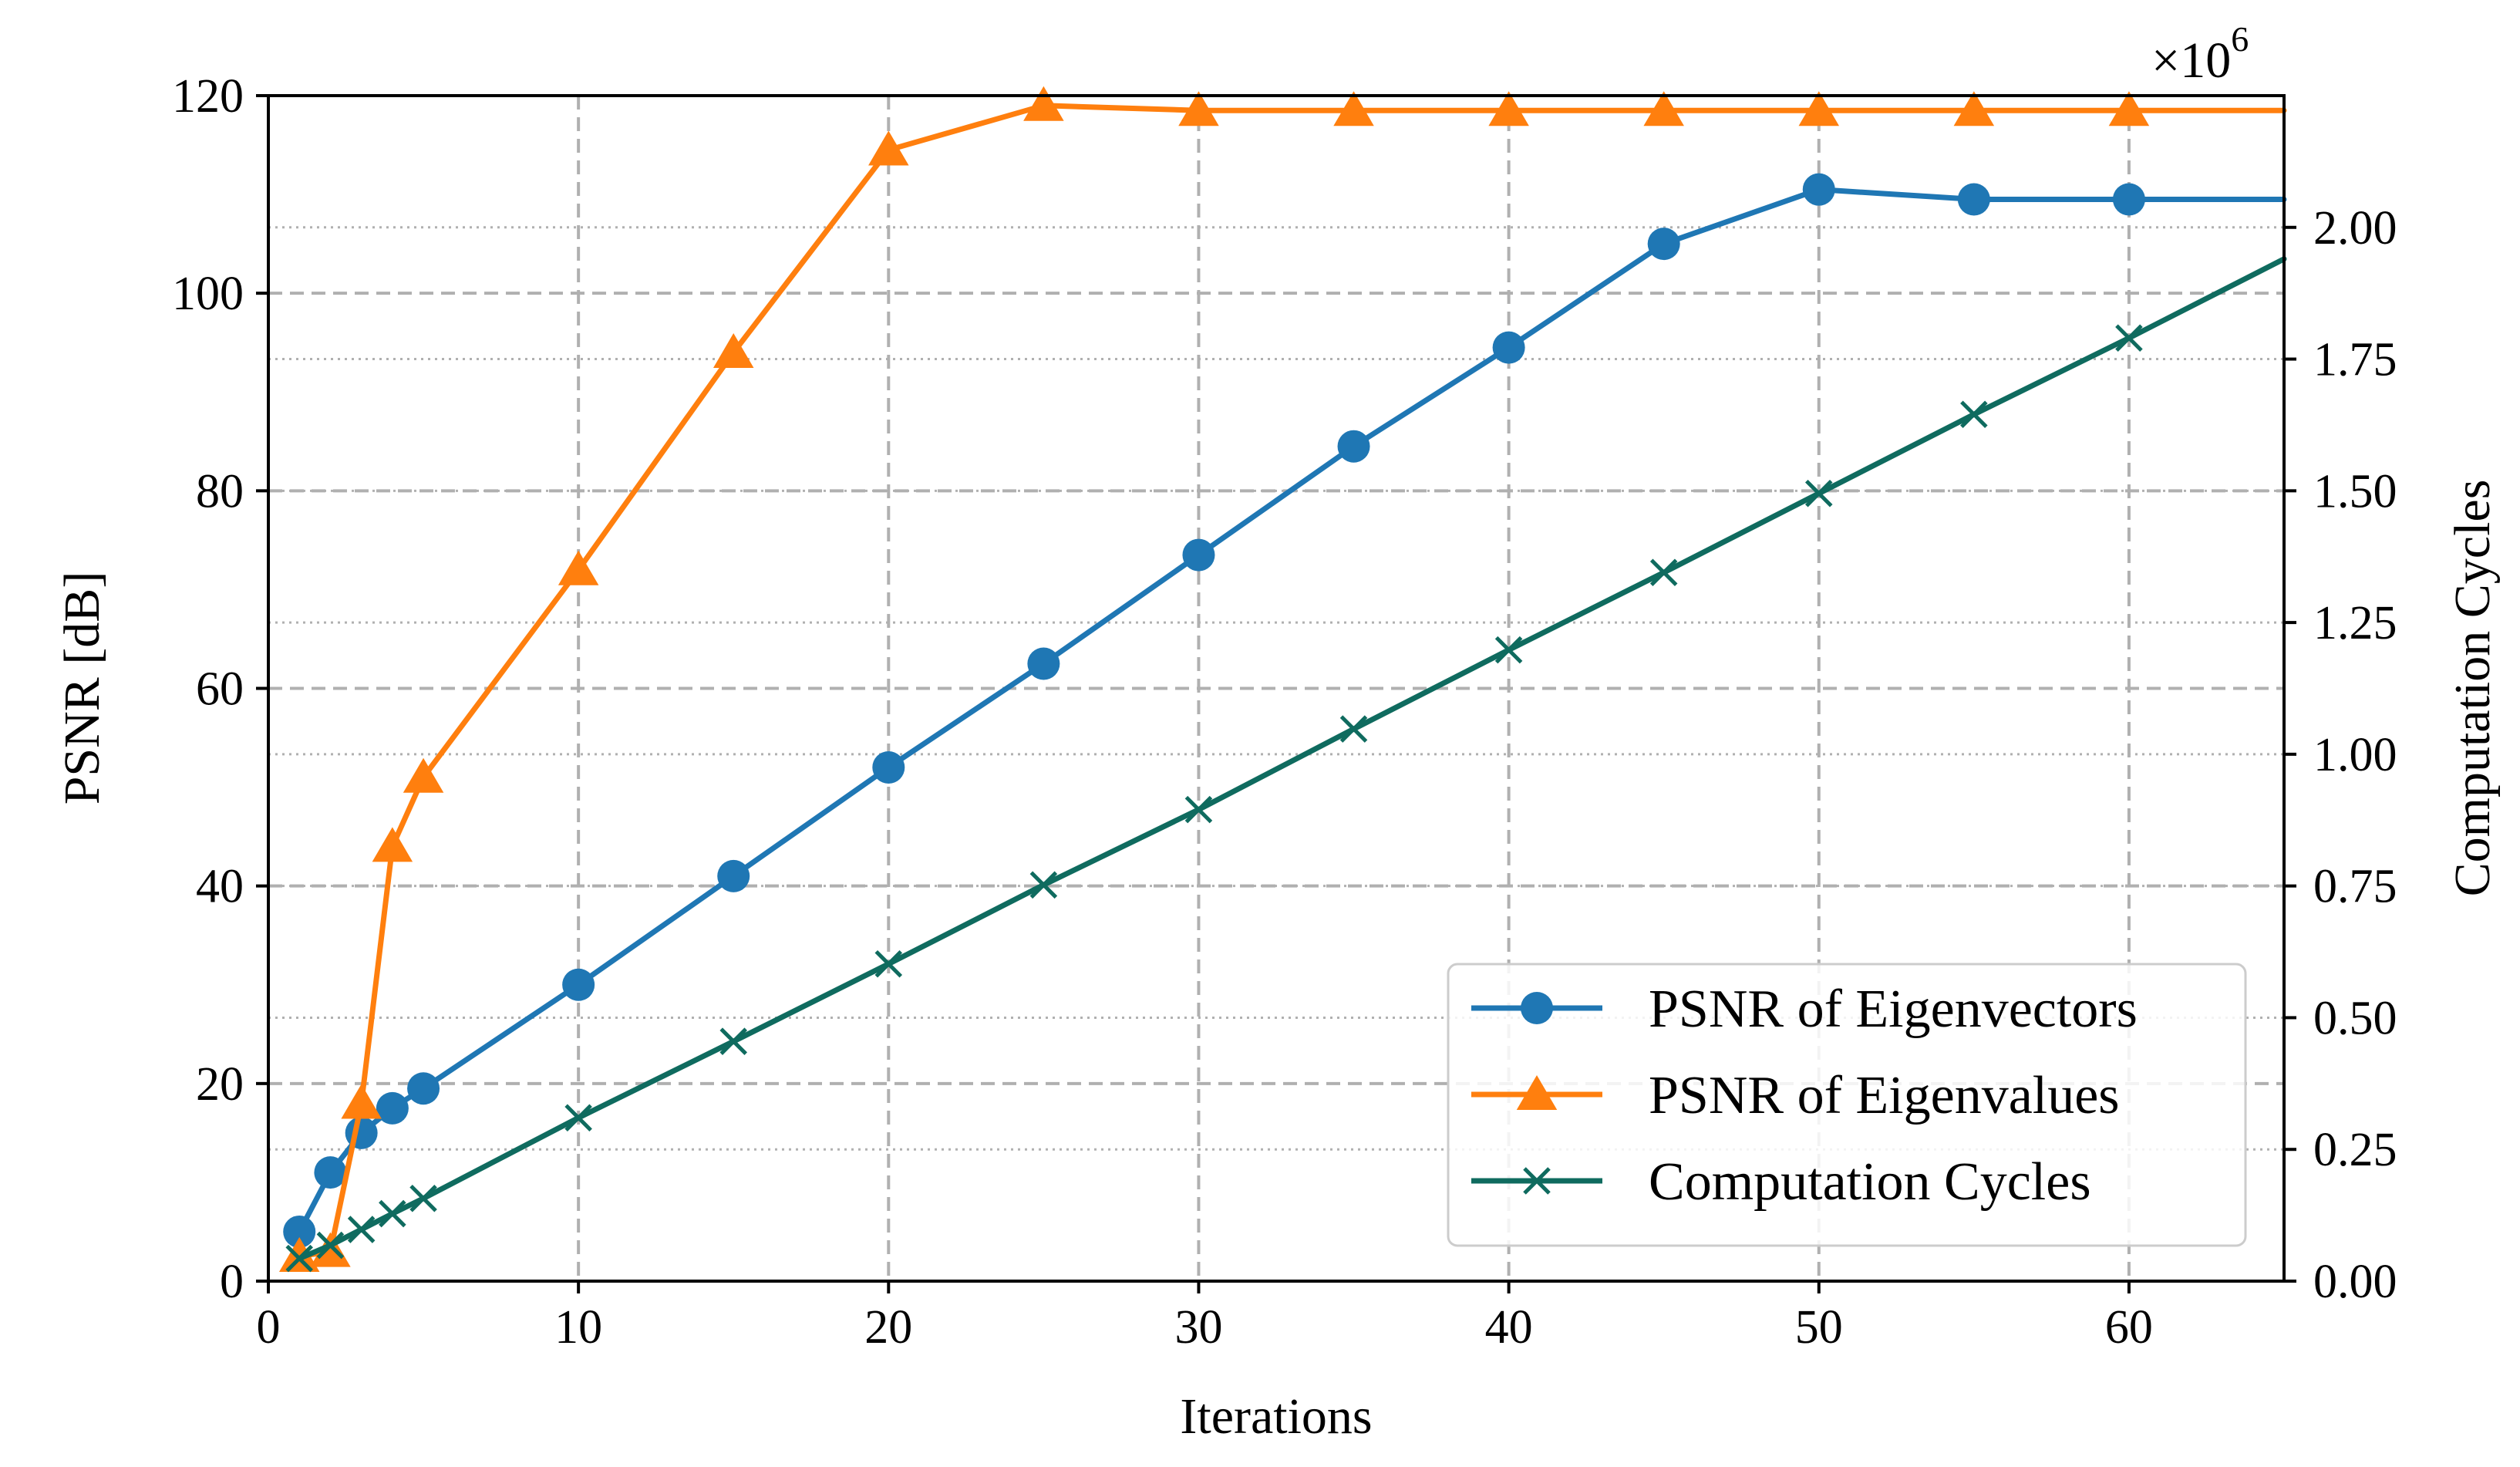 This screenshot has height=1467, width=2520. I want to click on legend-marker-x, so click(1537, 1181).